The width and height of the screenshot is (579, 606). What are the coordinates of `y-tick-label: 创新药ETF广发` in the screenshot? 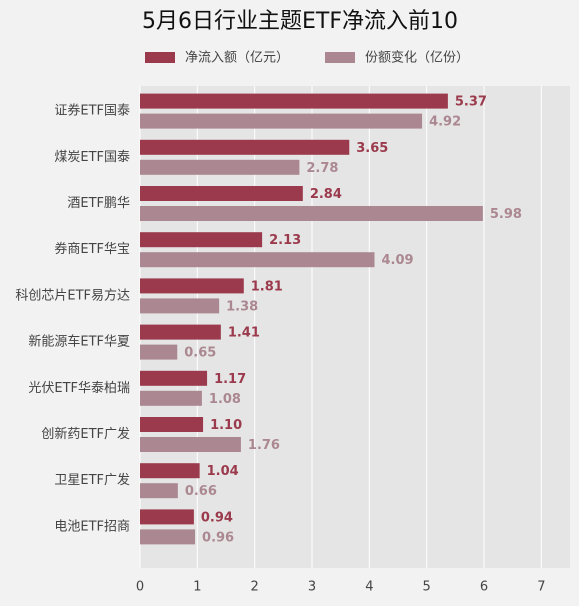 It's located at (85, 434).